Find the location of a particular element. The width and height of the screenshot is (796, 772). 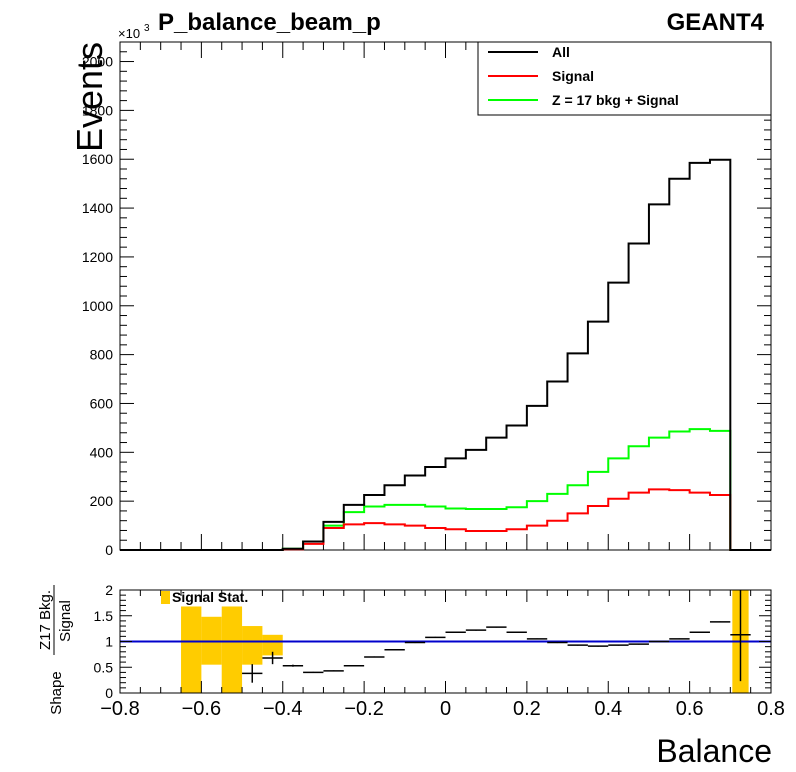

legend-label-z17: Z = 17 bkg + Signal is located at coordinates (615, 100).